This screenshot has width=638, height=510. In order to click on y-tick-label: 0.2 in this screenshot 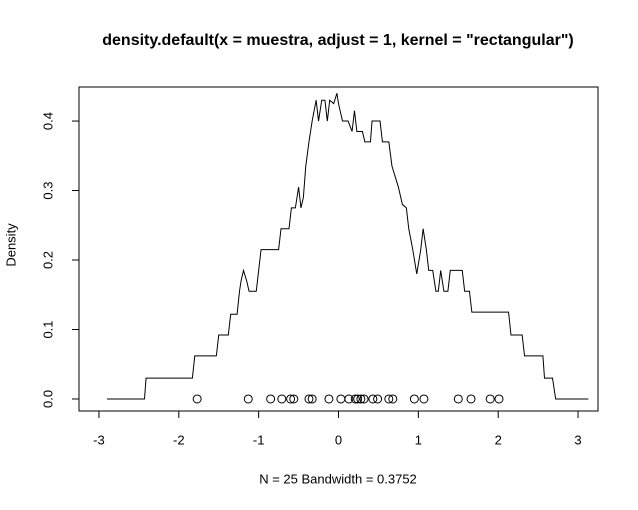, I will do `click(47, 260)`.